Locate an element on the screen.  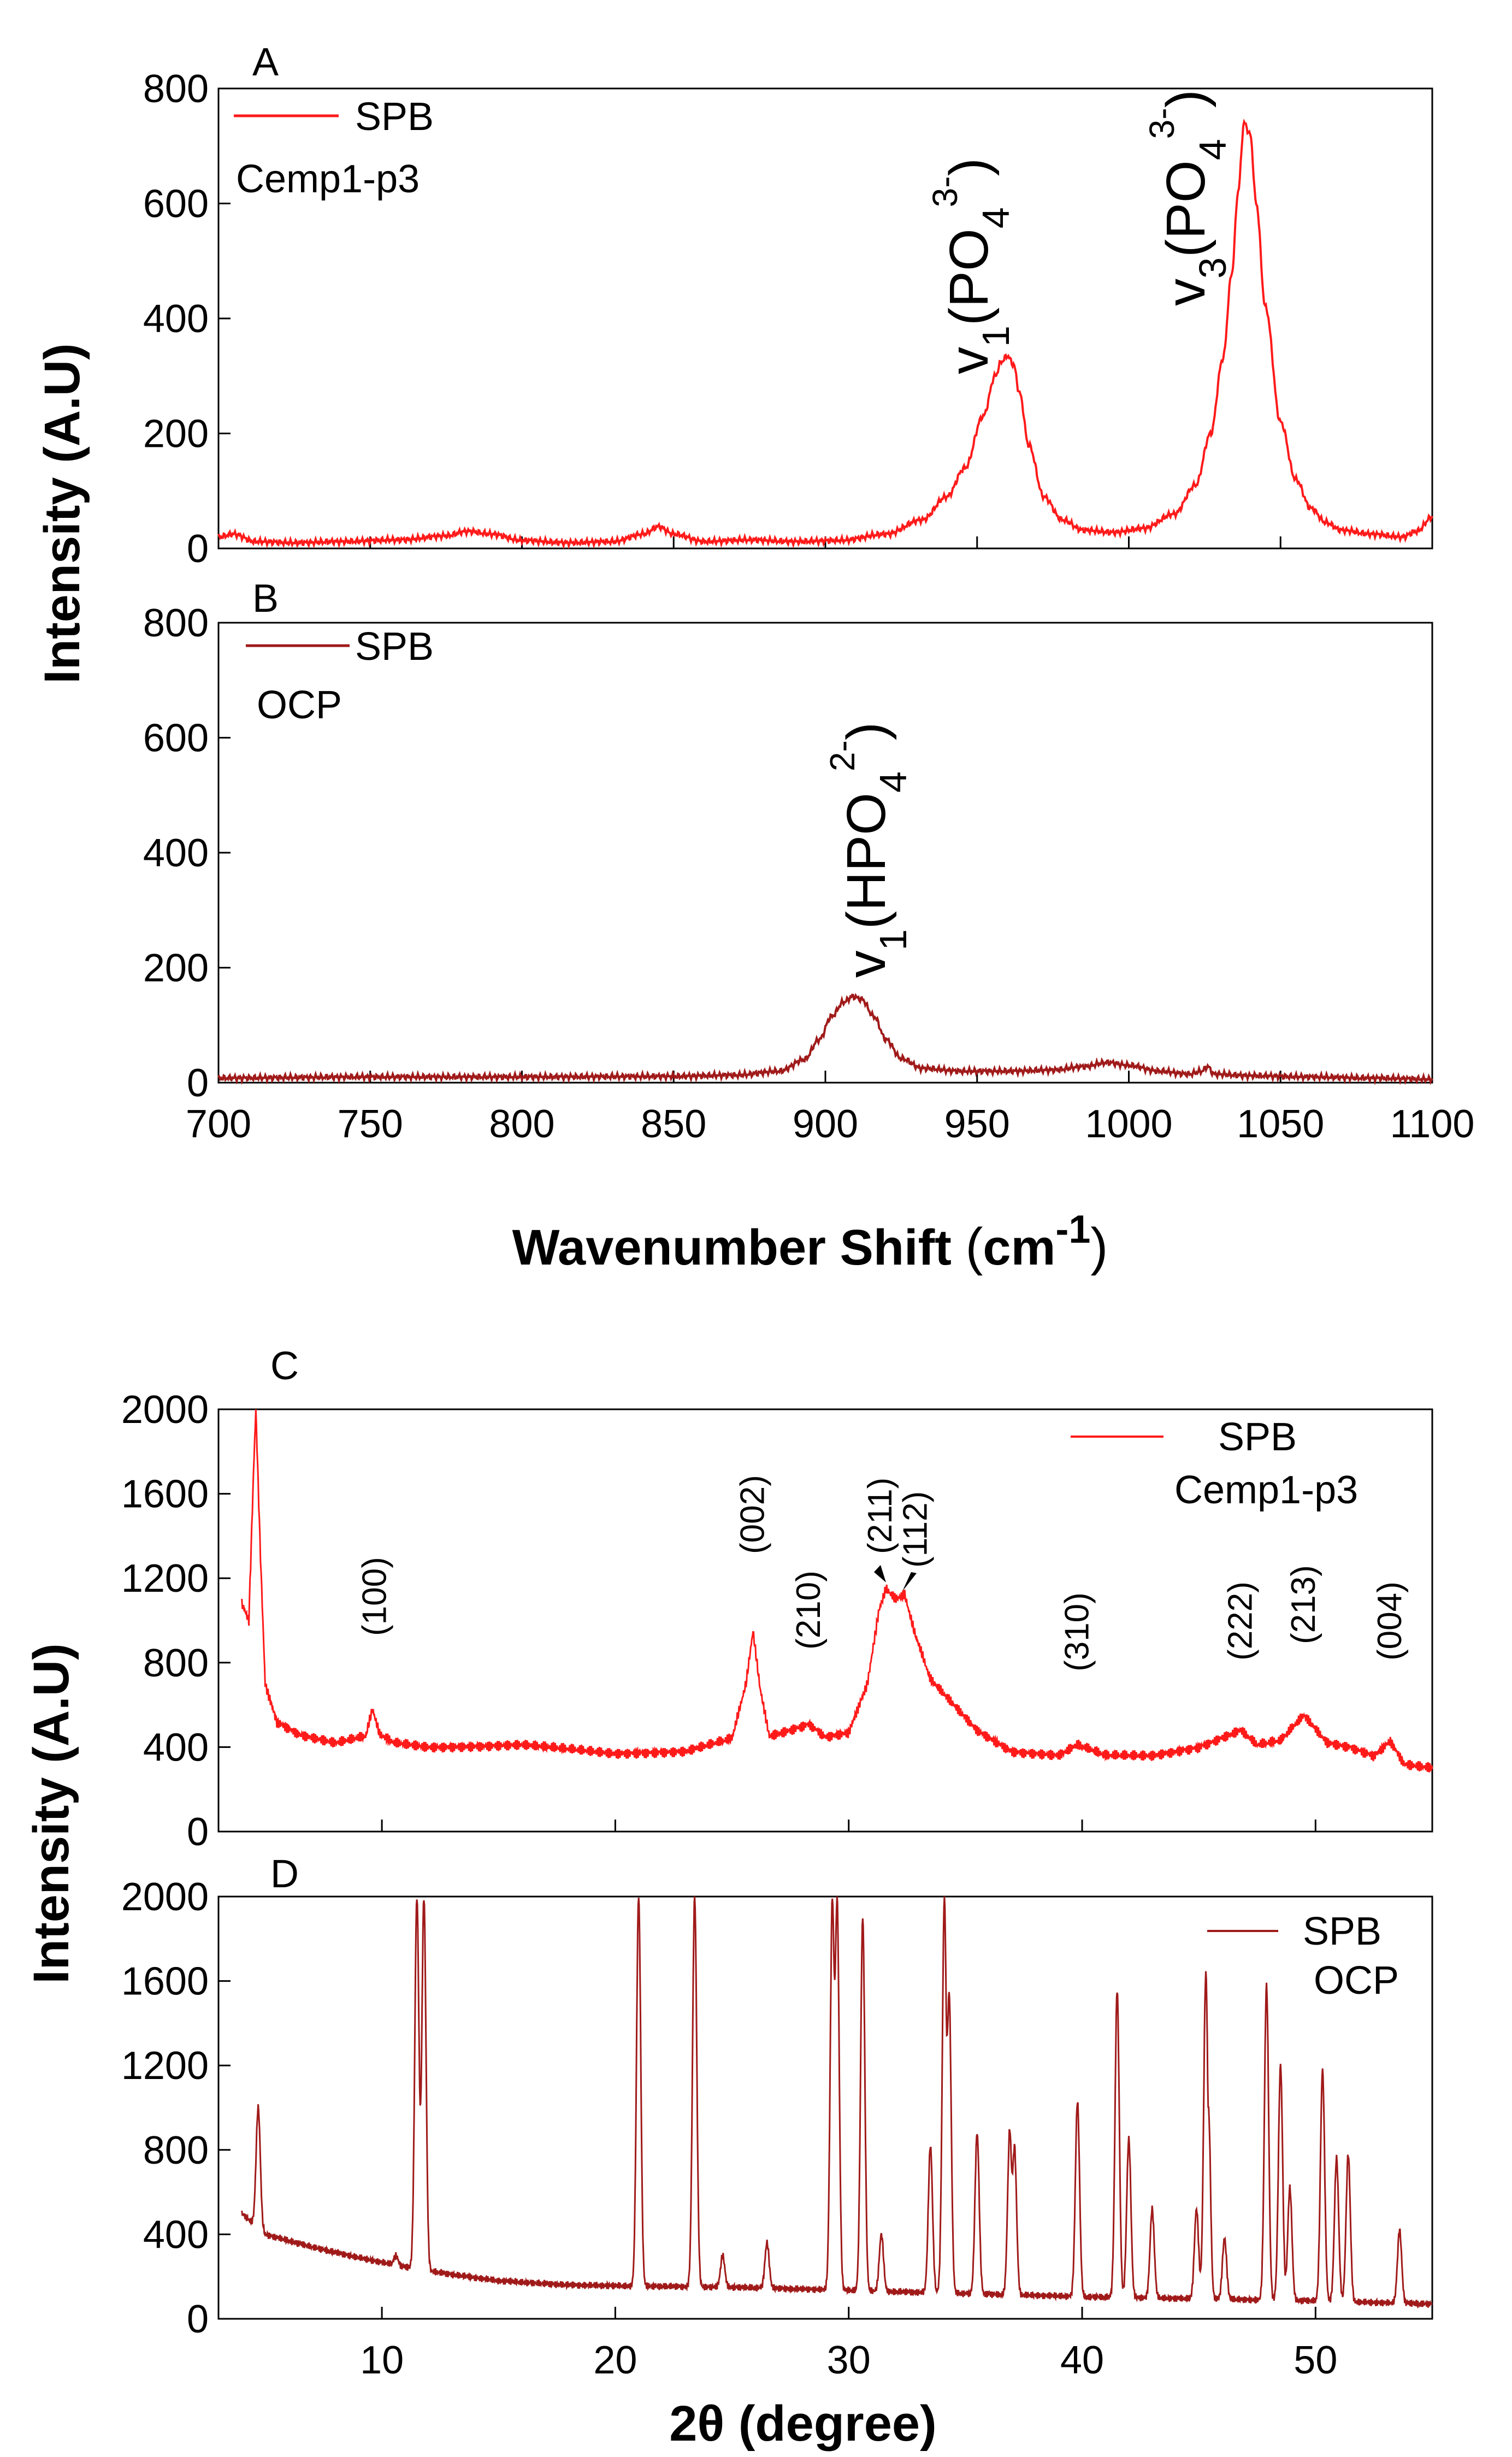
peak-label-v1-po4: v1(PO43-) is located at coordinates (971, 266).